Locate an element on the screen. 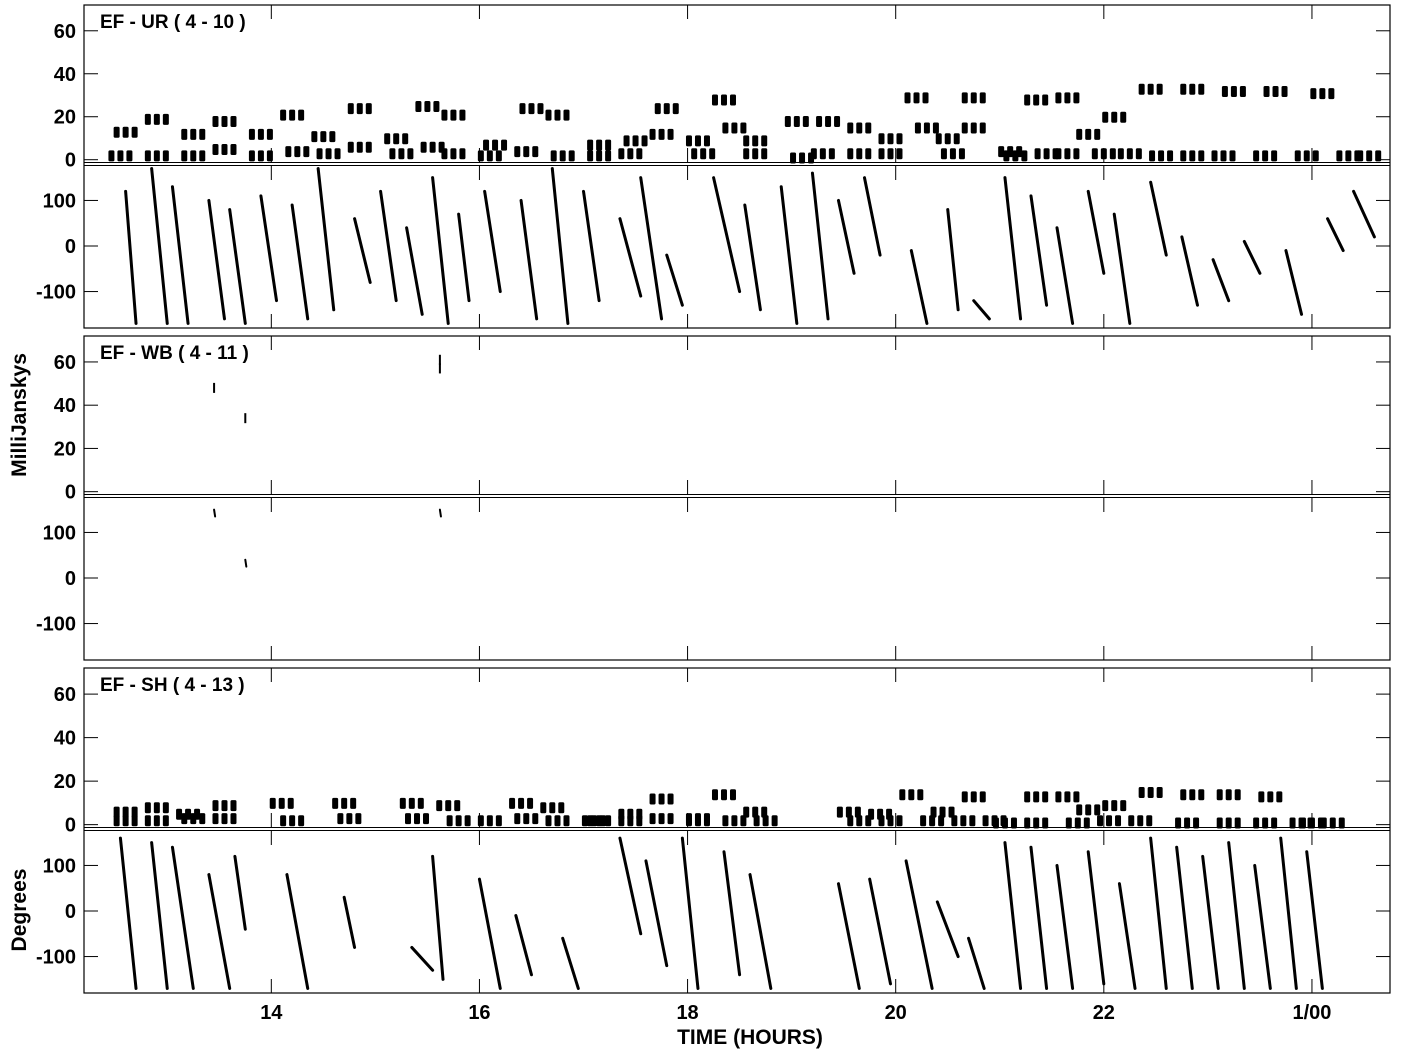  phase-tracks is located at coordinates (750, 246).